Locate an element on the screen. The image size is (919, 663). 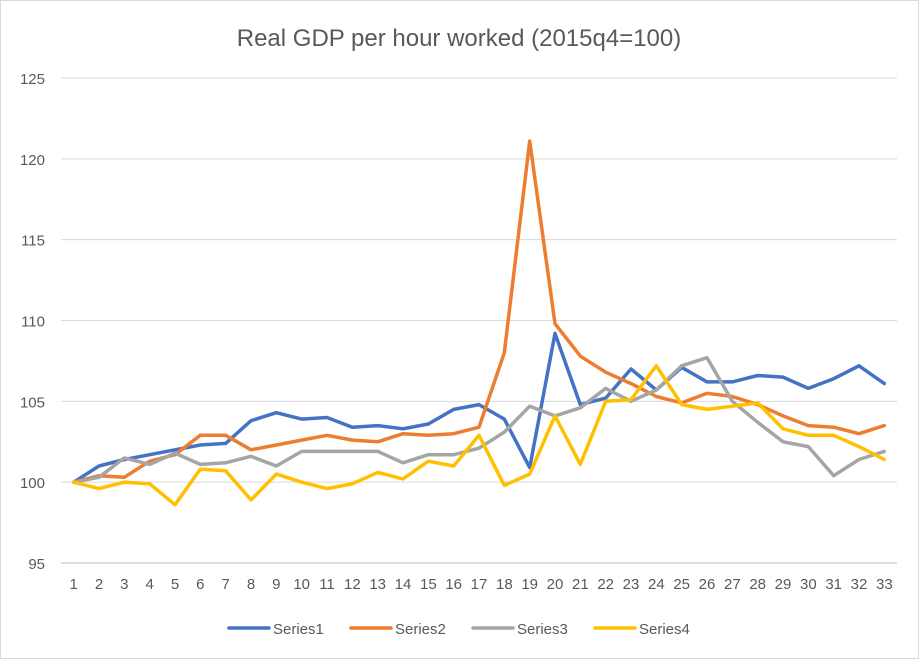
y-tick-label: 115 is located at coordinates (33, 241).